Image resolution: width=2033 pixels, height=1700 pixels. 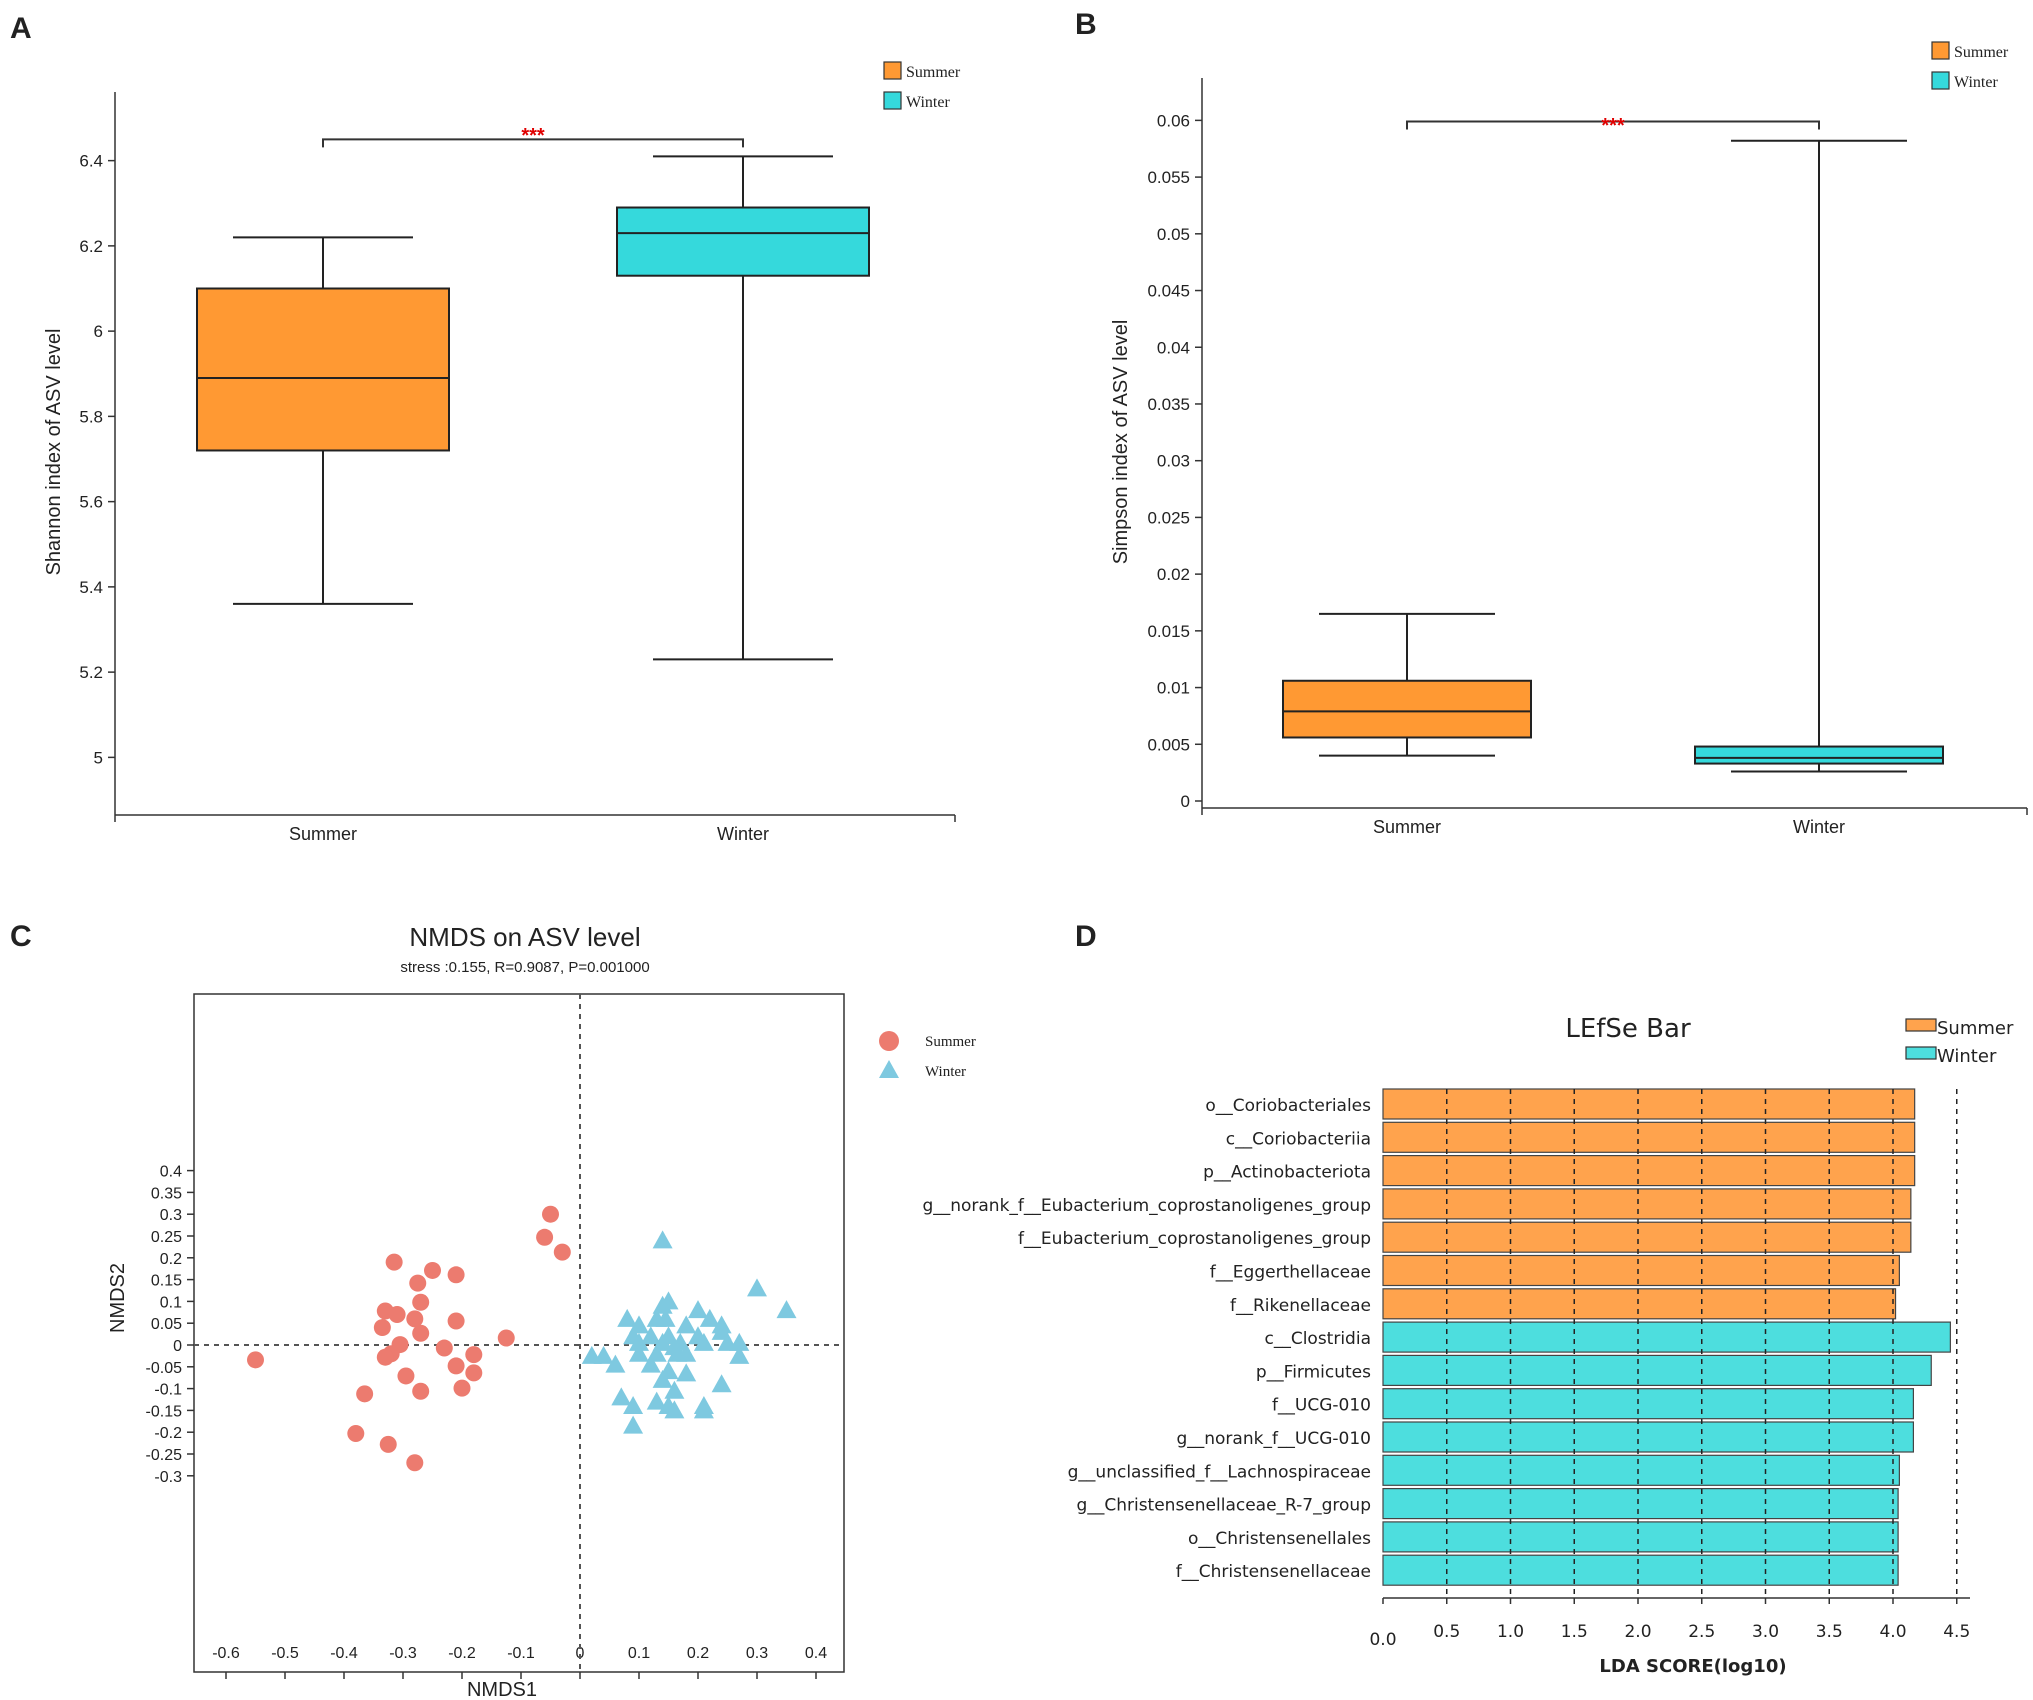 What do you see at coordinates (1168, 631) in the screenshot?
I see `y-tick-label: 0.015` at bounding box center [1168, 631].